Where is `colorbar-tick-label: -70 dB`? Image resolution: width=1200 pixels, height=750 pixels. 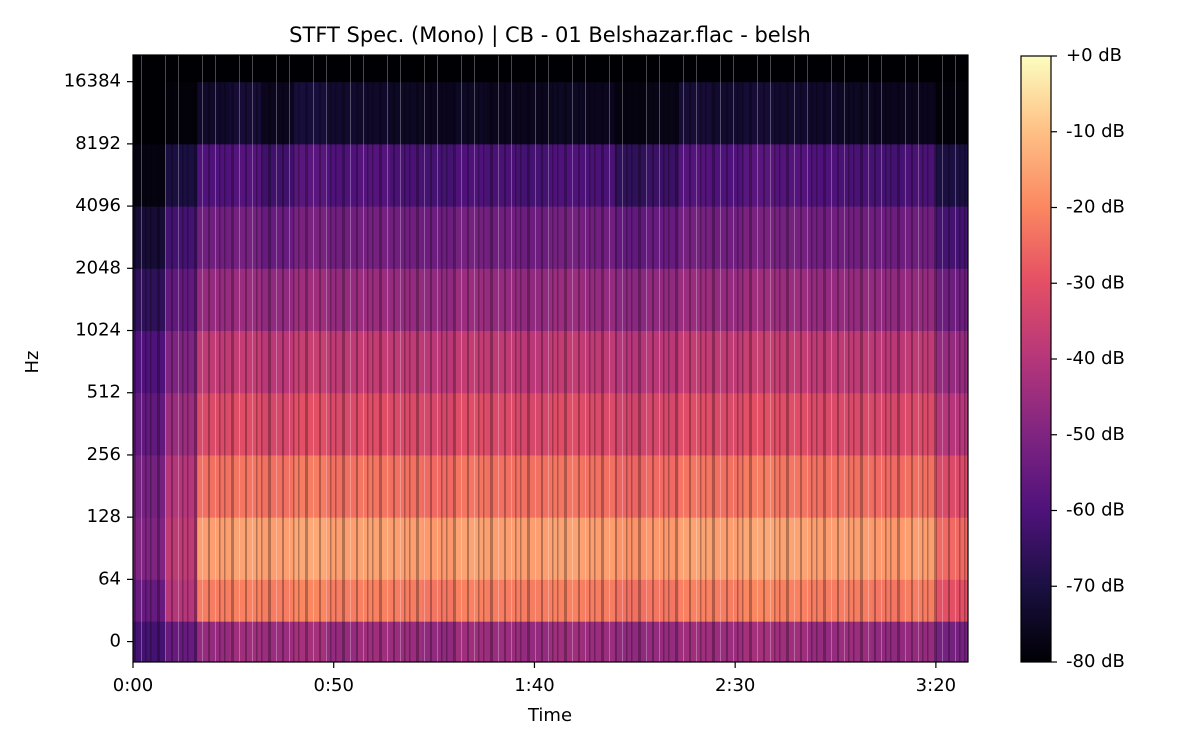
colorbar-tick-label: -70 dB is located at coordinates (1095, 585).